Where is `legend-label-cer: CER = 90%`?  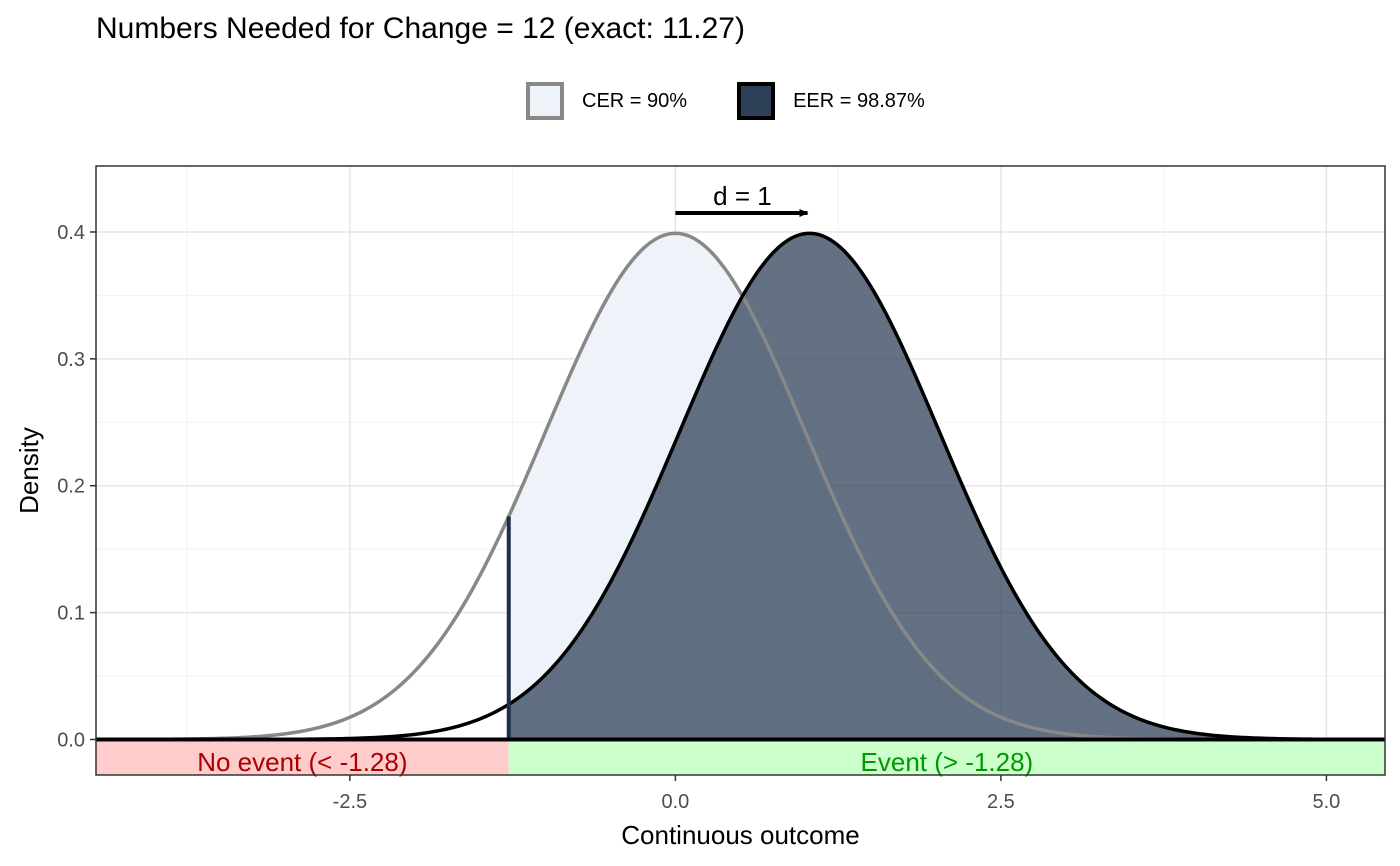
legend-label-cer: CER = 90% is located at coordinates (635, 100).